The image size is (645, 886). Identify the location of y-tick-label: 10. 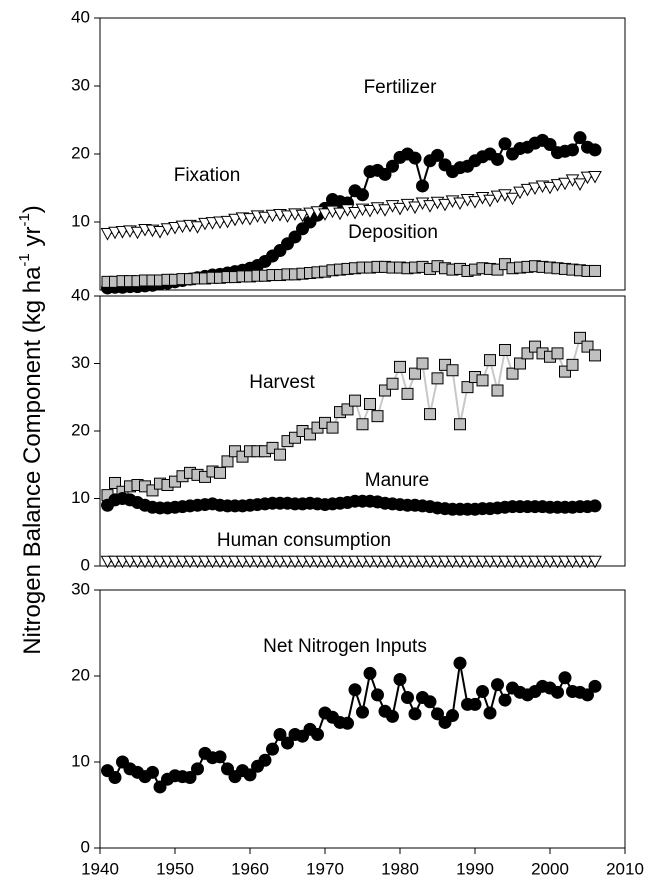
(80, 760).